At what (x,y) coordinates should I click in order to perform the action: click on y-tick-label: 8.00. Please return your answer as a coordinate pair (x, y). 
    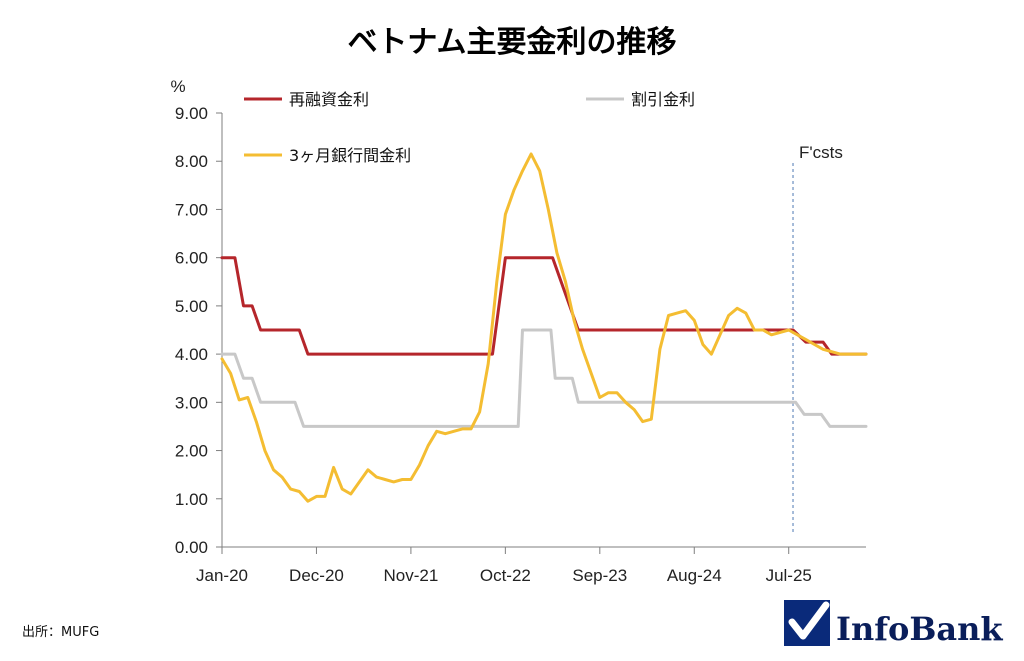
    Looking at the image, I should click on (191, 161).